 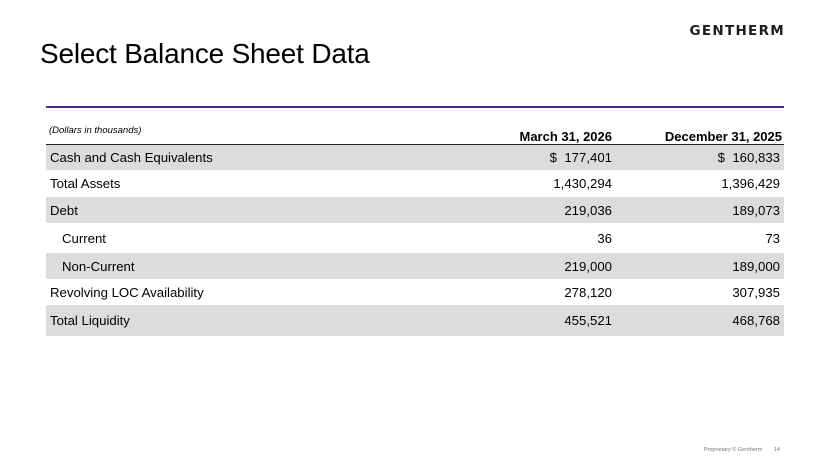 What do you see at coordinates (756, 292) in the screenshot?
I see `row-value-december: 307,935` at bounding box center [756, 292].